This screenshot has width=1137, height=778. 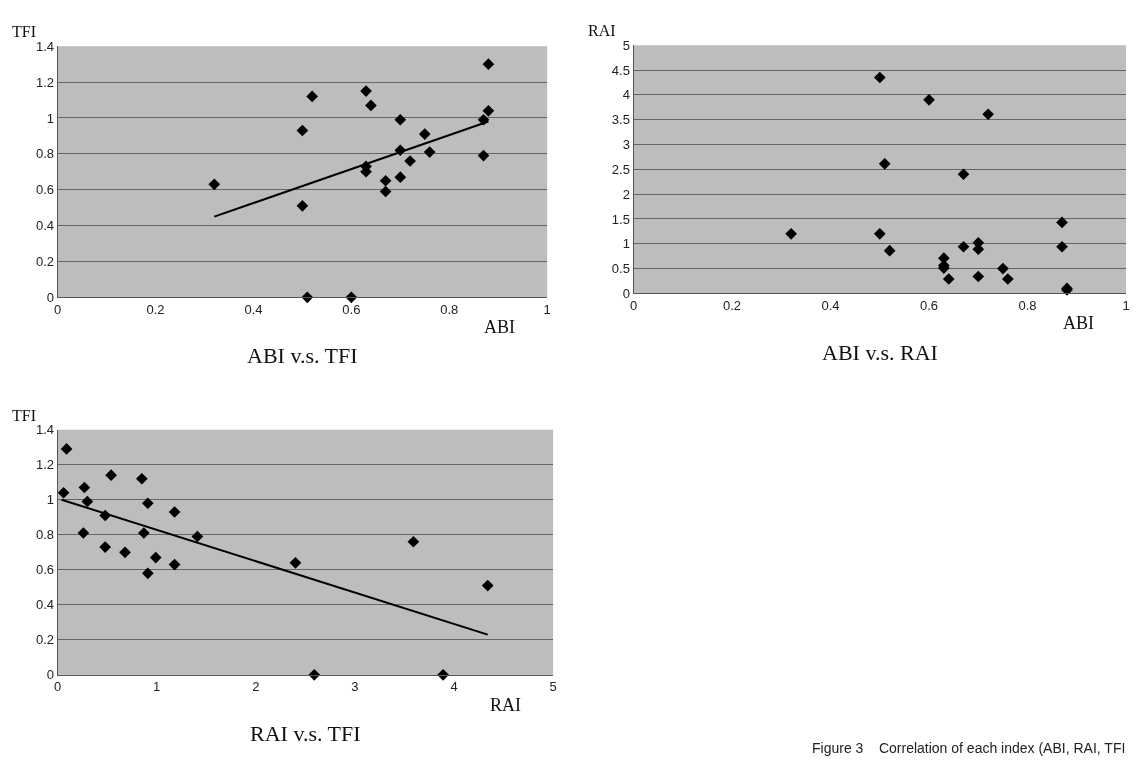 What do you see at coordinates (620, 269) in the screenshot?
I see `y-tick-label: 0.5` at bounding box center [620, 269].